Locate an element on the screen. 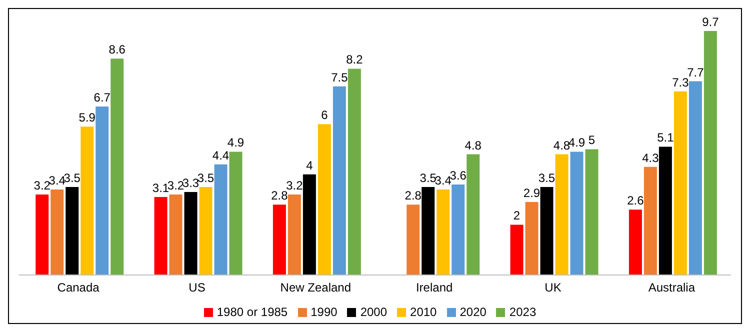  legend-label: 2010 is located at coordinates (423, 312).